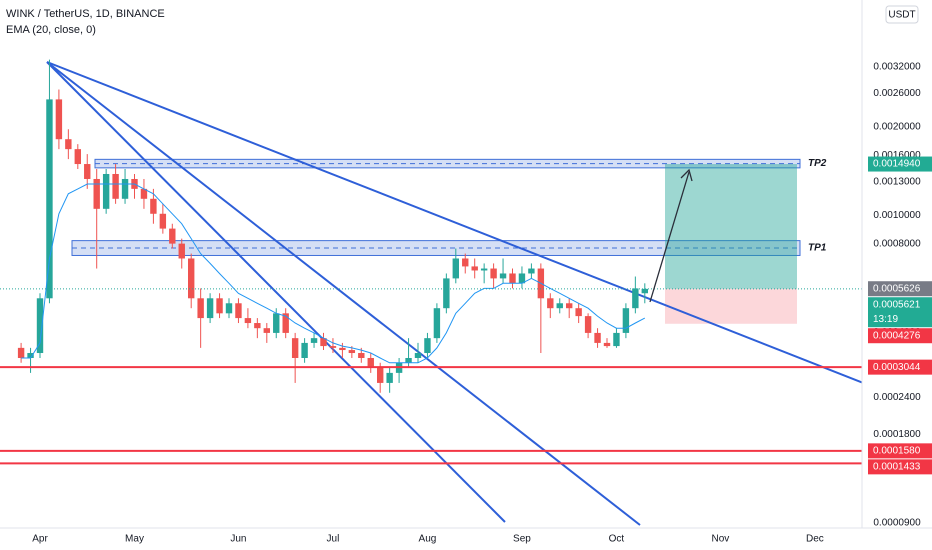 Image resolution: width=932 pixels, height=550 pixels. What do you see at coordinates (617, 539) in the screenshot?
I see `x-tick-label: Oct` at bounding box center [617, 539].